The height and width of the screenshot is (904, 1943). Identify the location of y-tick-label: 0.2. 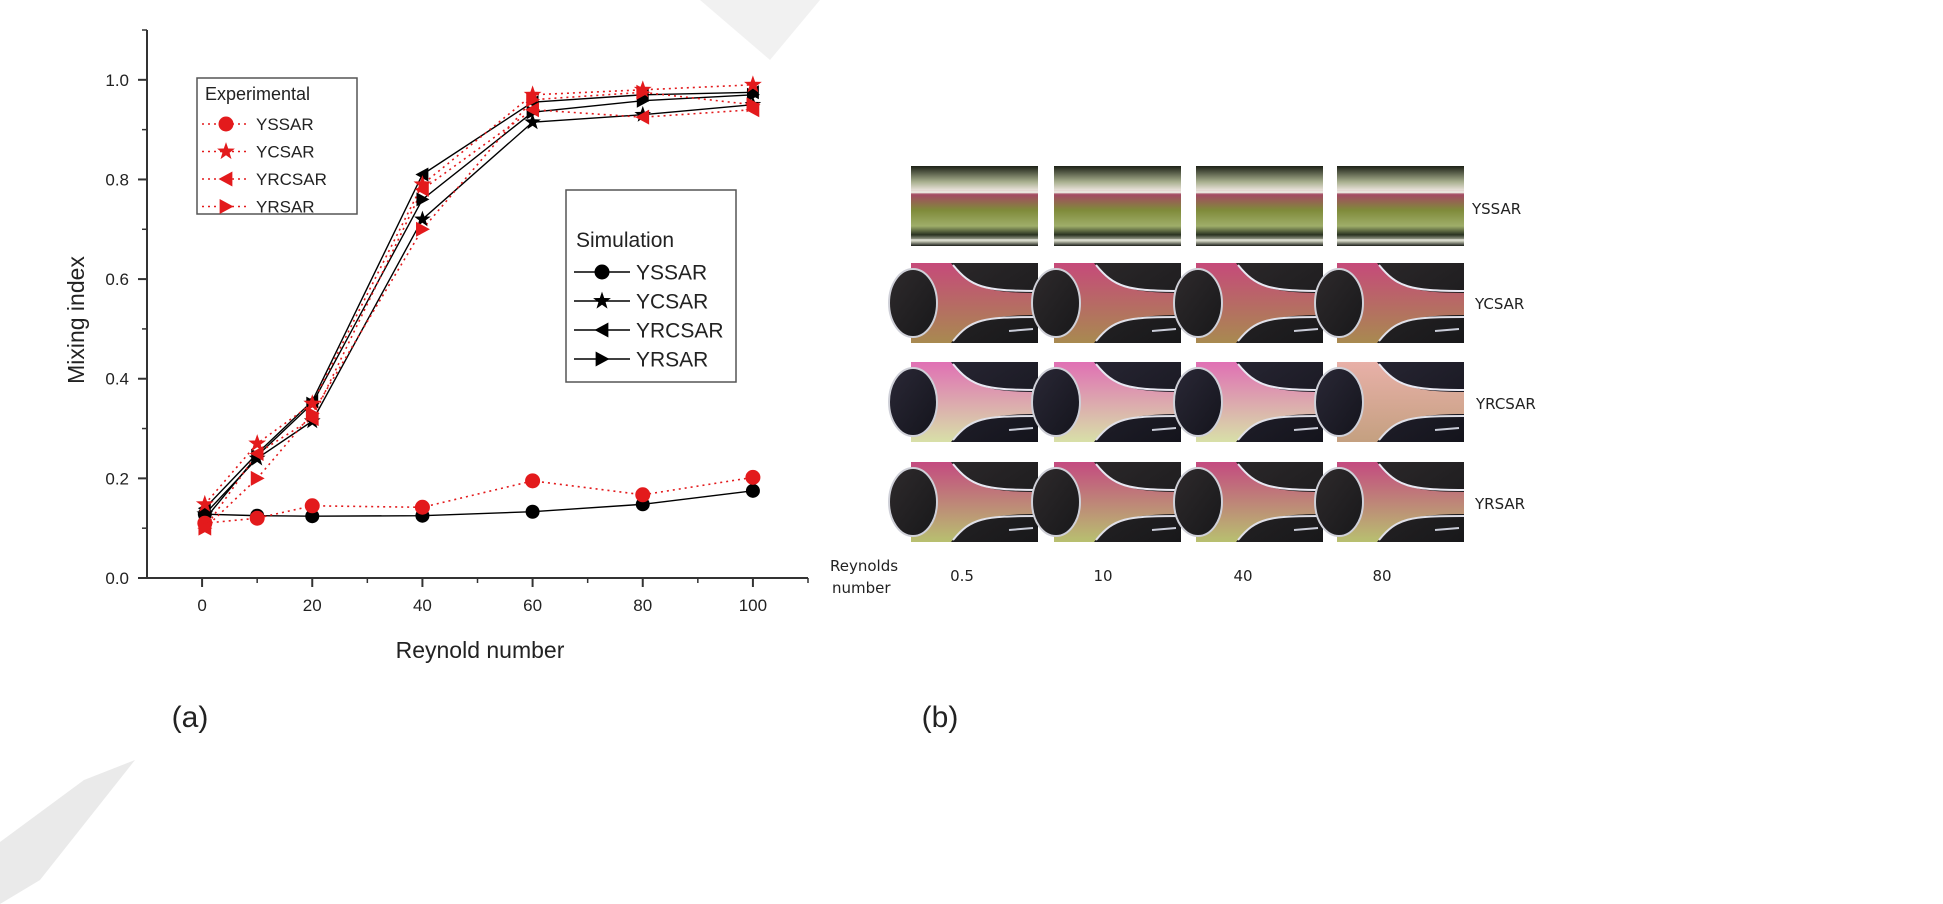
(117, 478).